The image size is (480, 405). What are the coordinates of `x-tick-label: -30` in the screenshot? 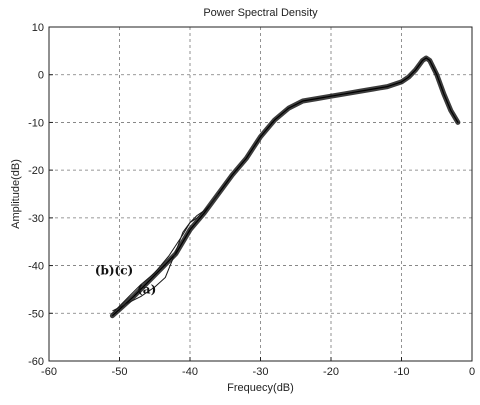 It's located at (261, 372).